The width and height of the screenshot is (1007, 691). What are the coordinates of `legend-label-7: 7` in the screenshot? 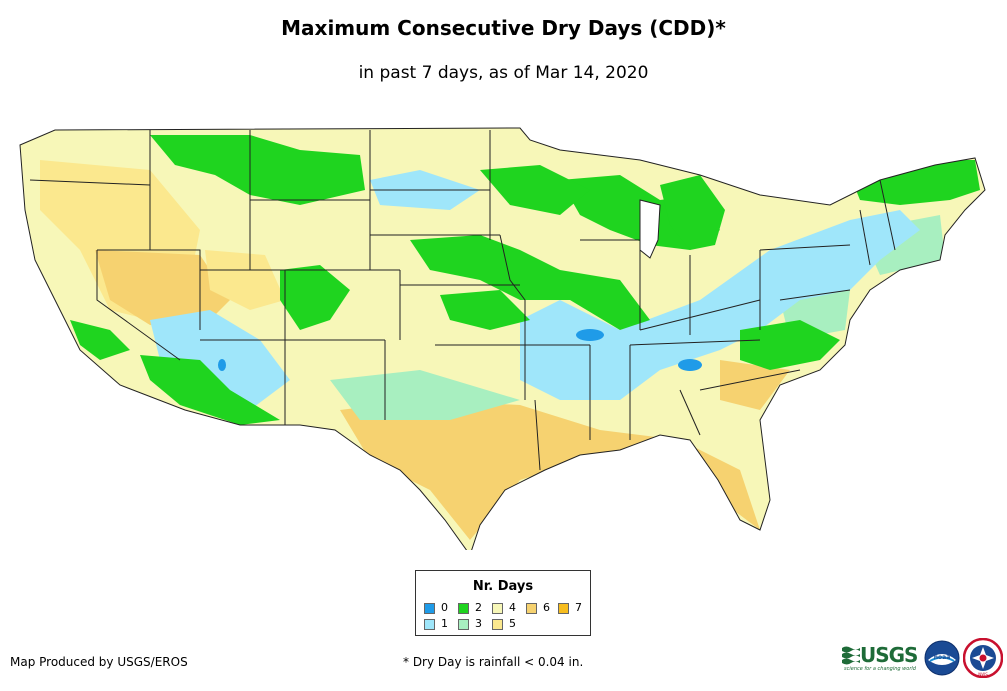 It's located at (578, 607).